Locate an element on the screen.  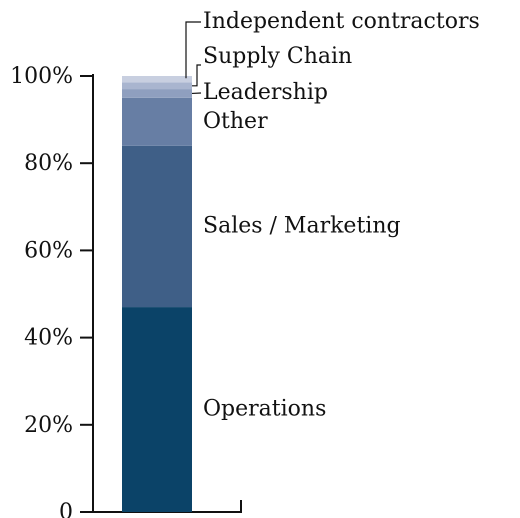
segment-label: Other is located at coordinates (235, 121).